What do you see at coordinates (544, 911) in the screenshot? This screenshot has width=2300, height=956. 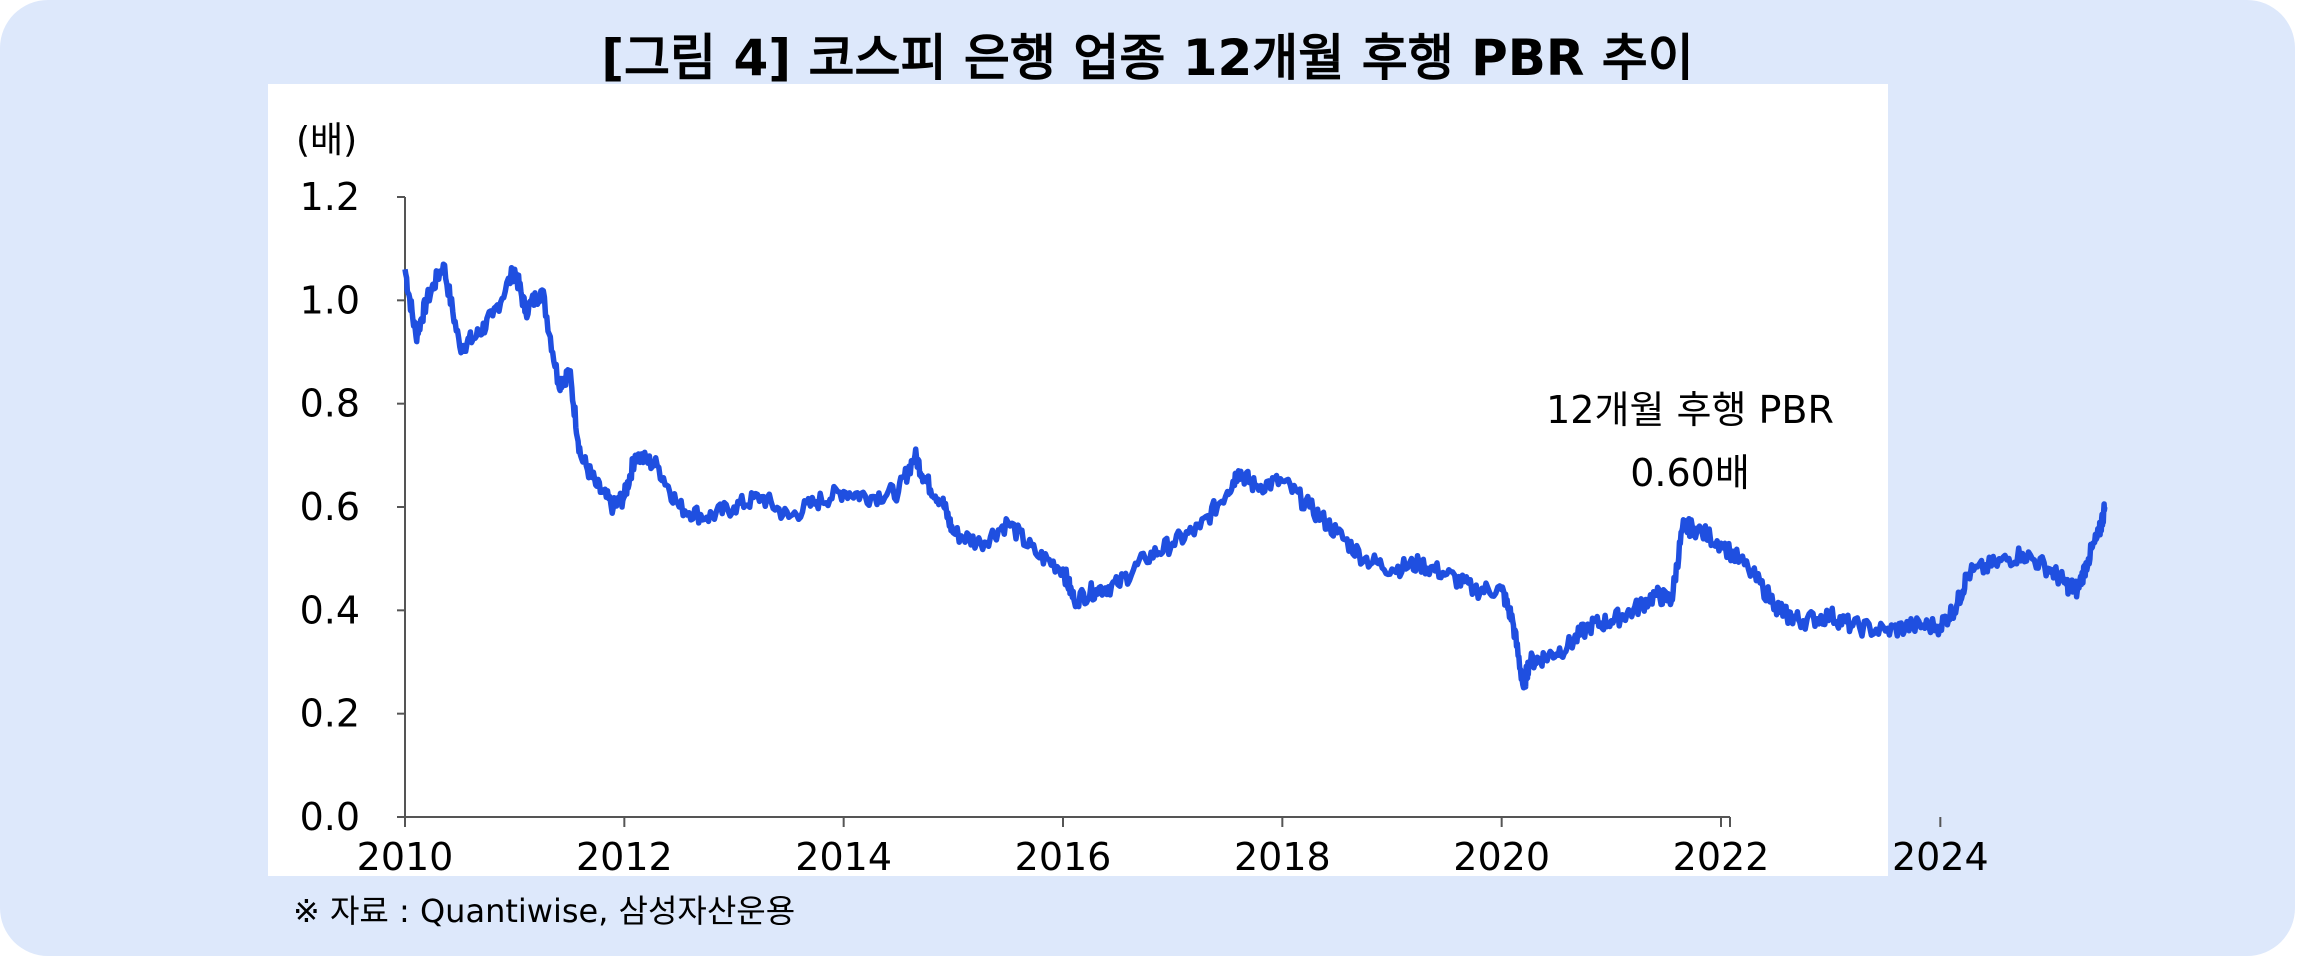 I see `source-note: ※ 자료 : Quantiwise, 삼성자산운용` at bounding box center [544, 911].